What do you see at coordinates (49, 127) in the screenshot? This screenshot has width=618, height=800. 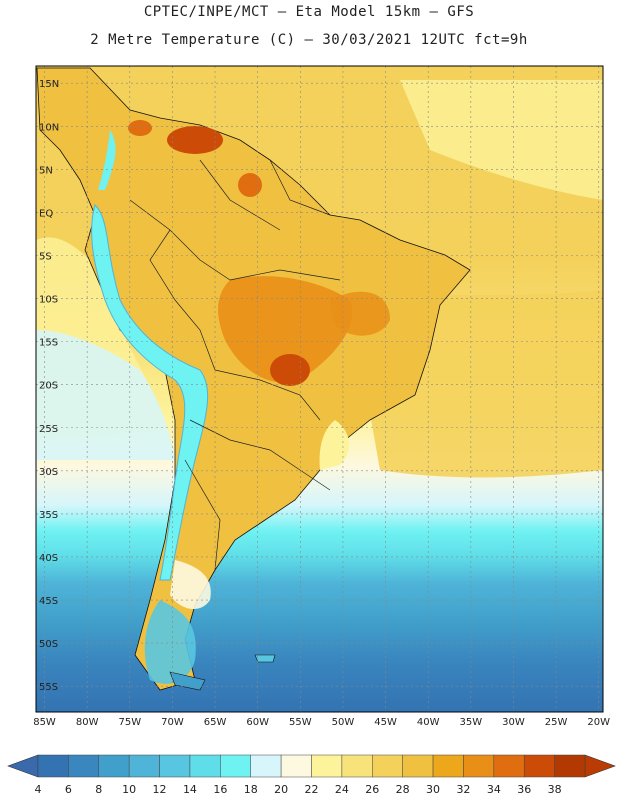 I see `lat-label: 10N` at bounding box center [49, 127].